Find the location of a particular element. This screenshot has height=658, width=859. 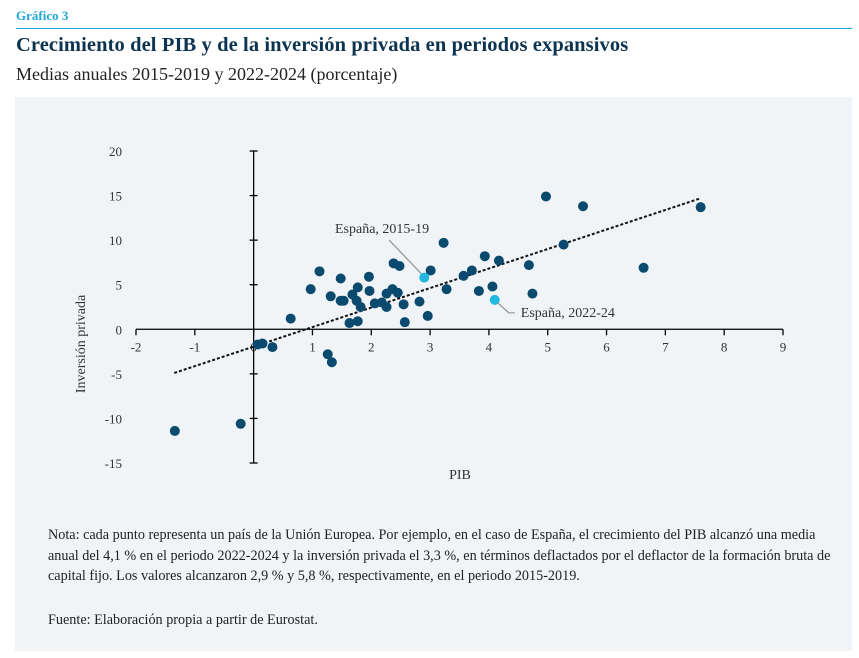

y-tick-label: -15 is located at coordinates (113, 463).